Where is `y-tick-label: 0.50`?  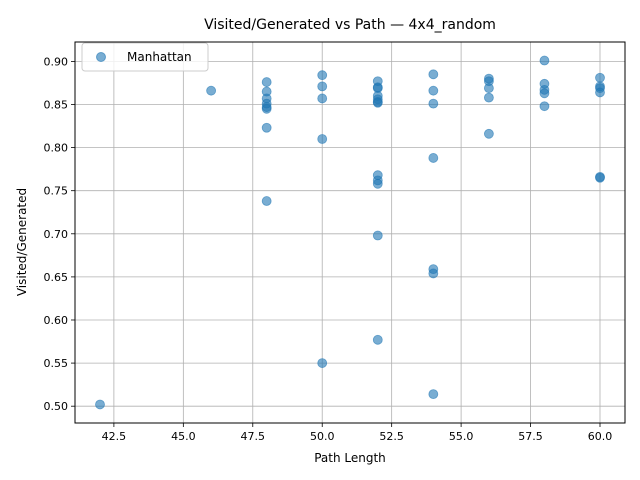 y-tick-label: 0.50 is located at coordinates (56, 406).